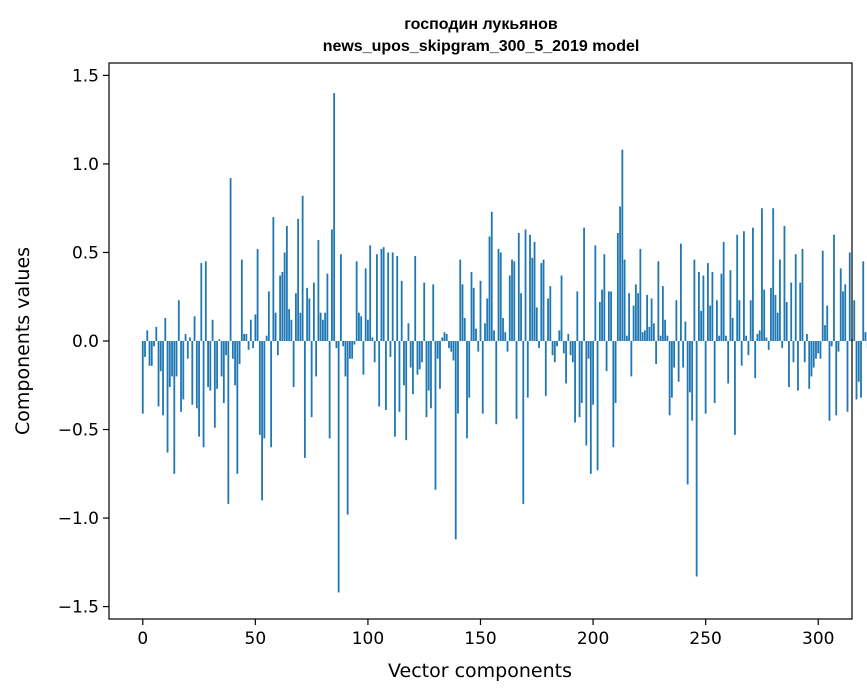 This screenshot has height=696, width=867. What do you see at coordinates (593, 639) in the screenshot?
I see `x-tick-label-200: 200` at bounding box center [593, 639].